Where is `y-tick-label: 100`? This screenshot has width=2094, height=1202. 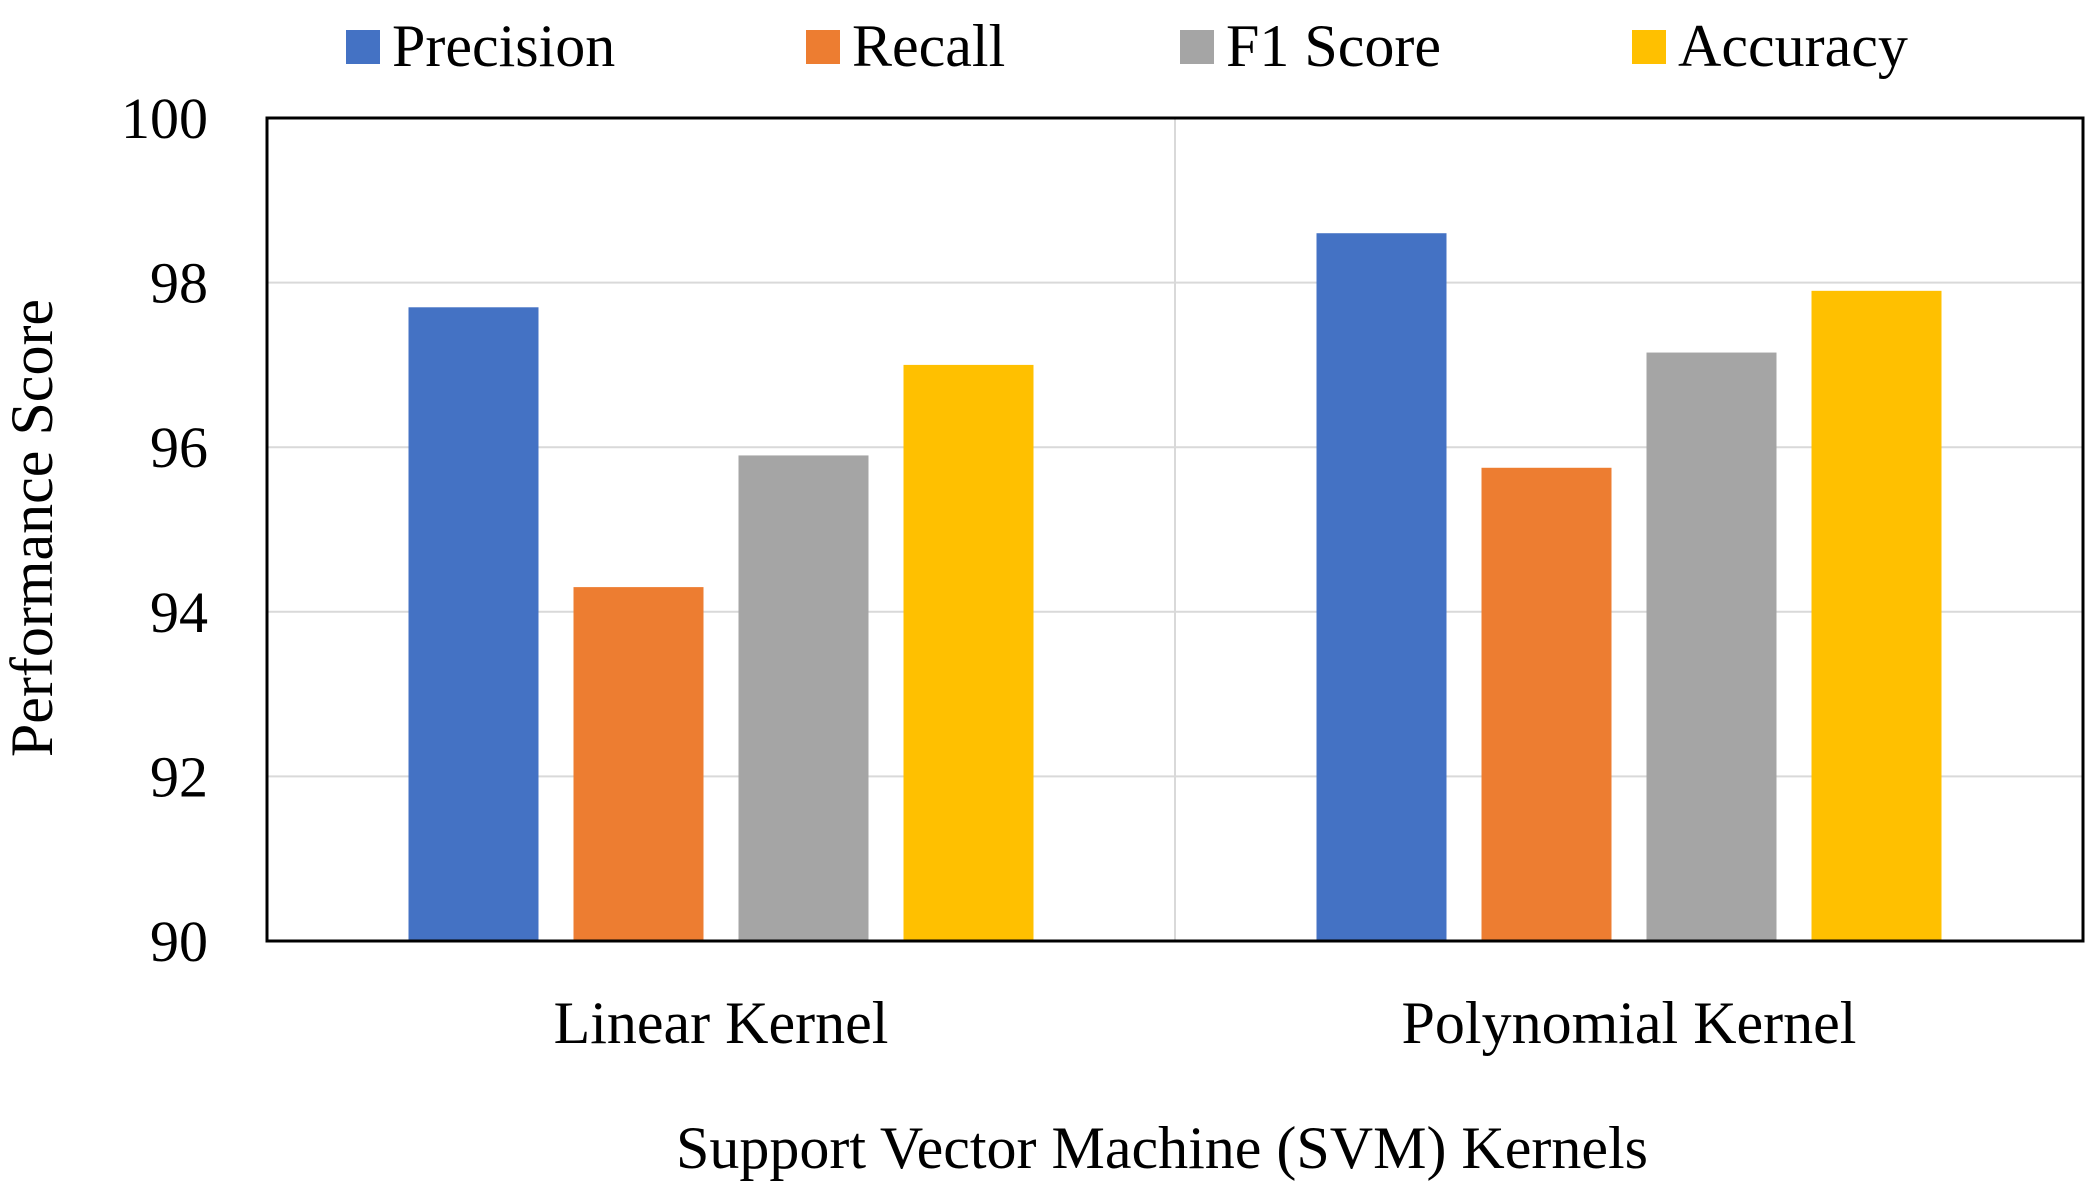 y-tick-label: 100 is located at coordinates (164, 118).